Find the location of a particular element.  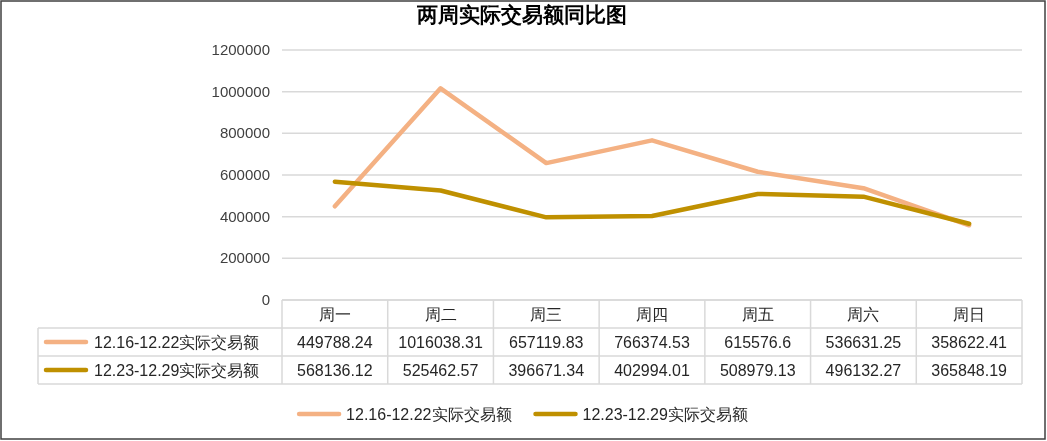

y-tick-label: 1000000 is located at coordinates (240, 91).